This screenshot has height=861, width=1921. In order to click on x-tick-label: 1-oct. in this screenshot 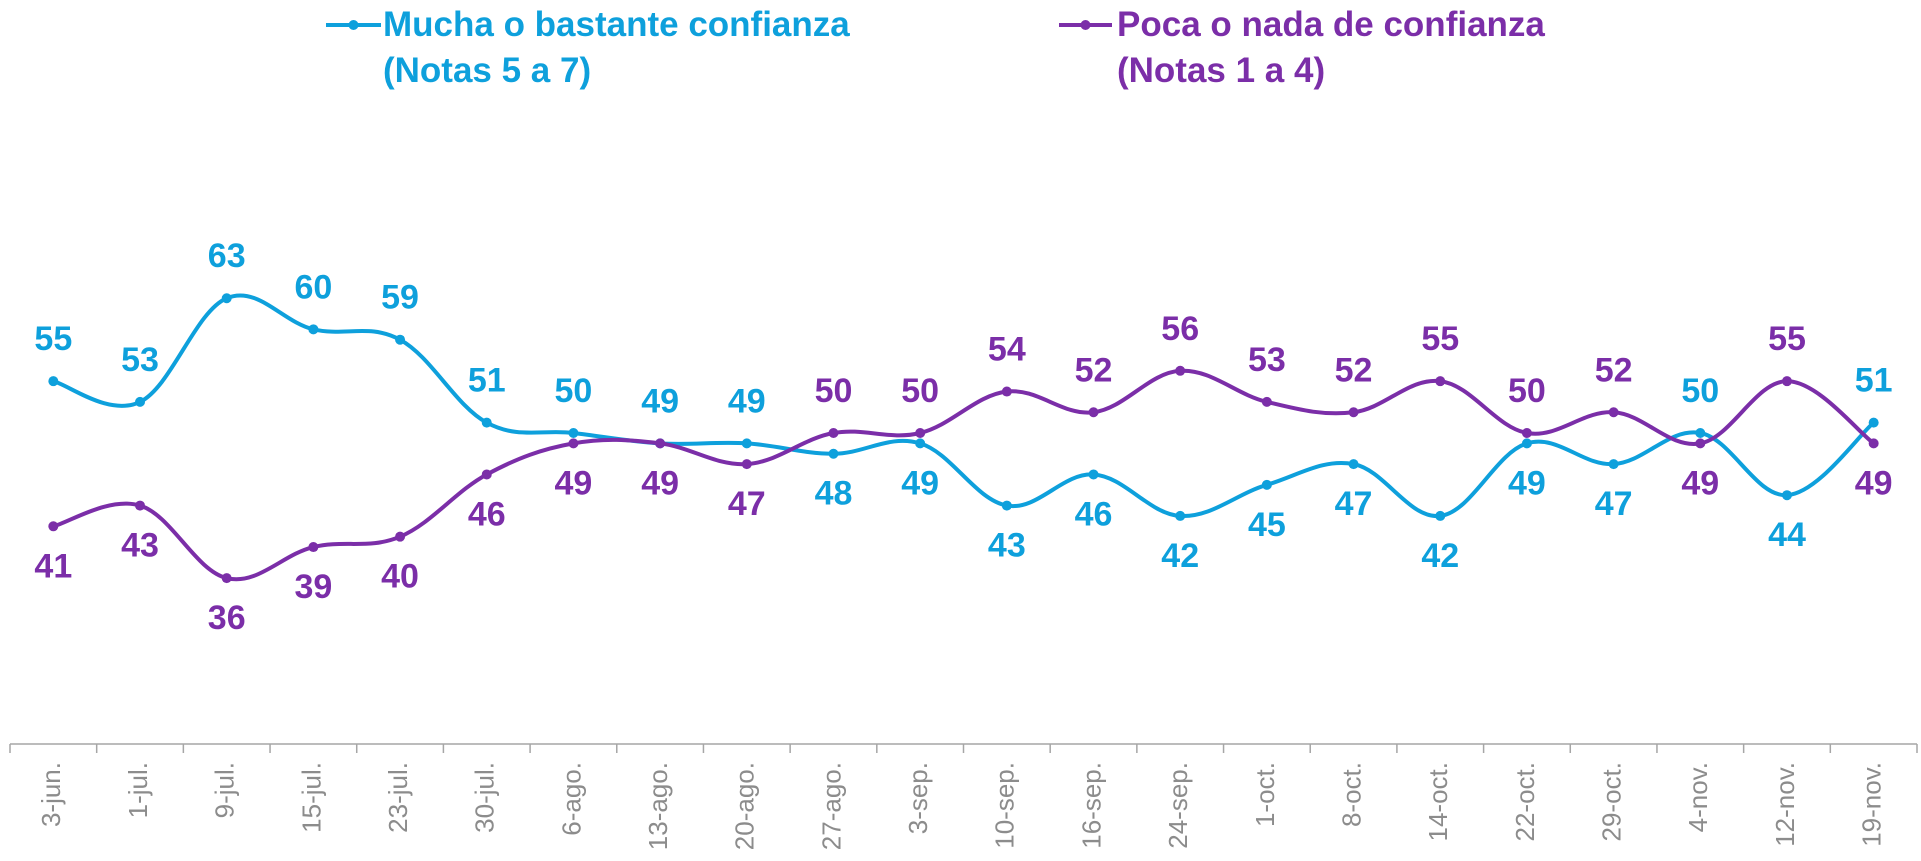, I will do `click(1265, 794)`.